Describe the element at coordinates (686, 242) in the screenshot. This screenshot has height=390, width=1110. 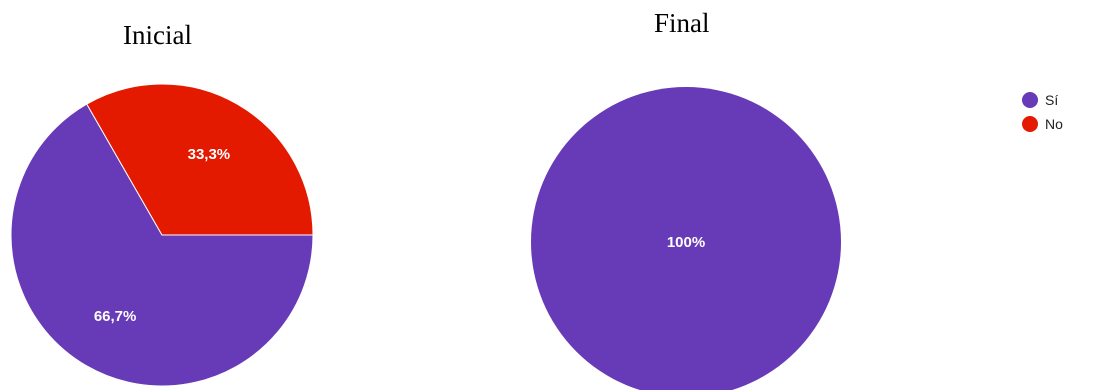
I see `slice-label-final-si: 100%` at that location.